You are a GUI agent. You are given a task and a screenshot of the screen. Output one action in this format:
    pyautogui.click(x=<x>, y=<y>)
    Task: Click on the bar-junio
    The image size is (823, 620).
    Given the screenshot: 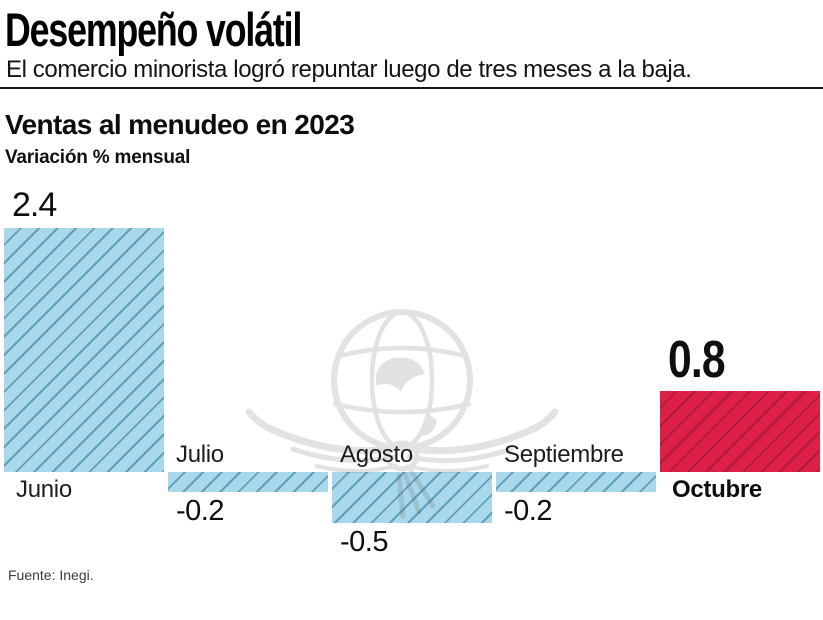 What is the action you would take?
    pyautogui.click(x=84, y=350)
    